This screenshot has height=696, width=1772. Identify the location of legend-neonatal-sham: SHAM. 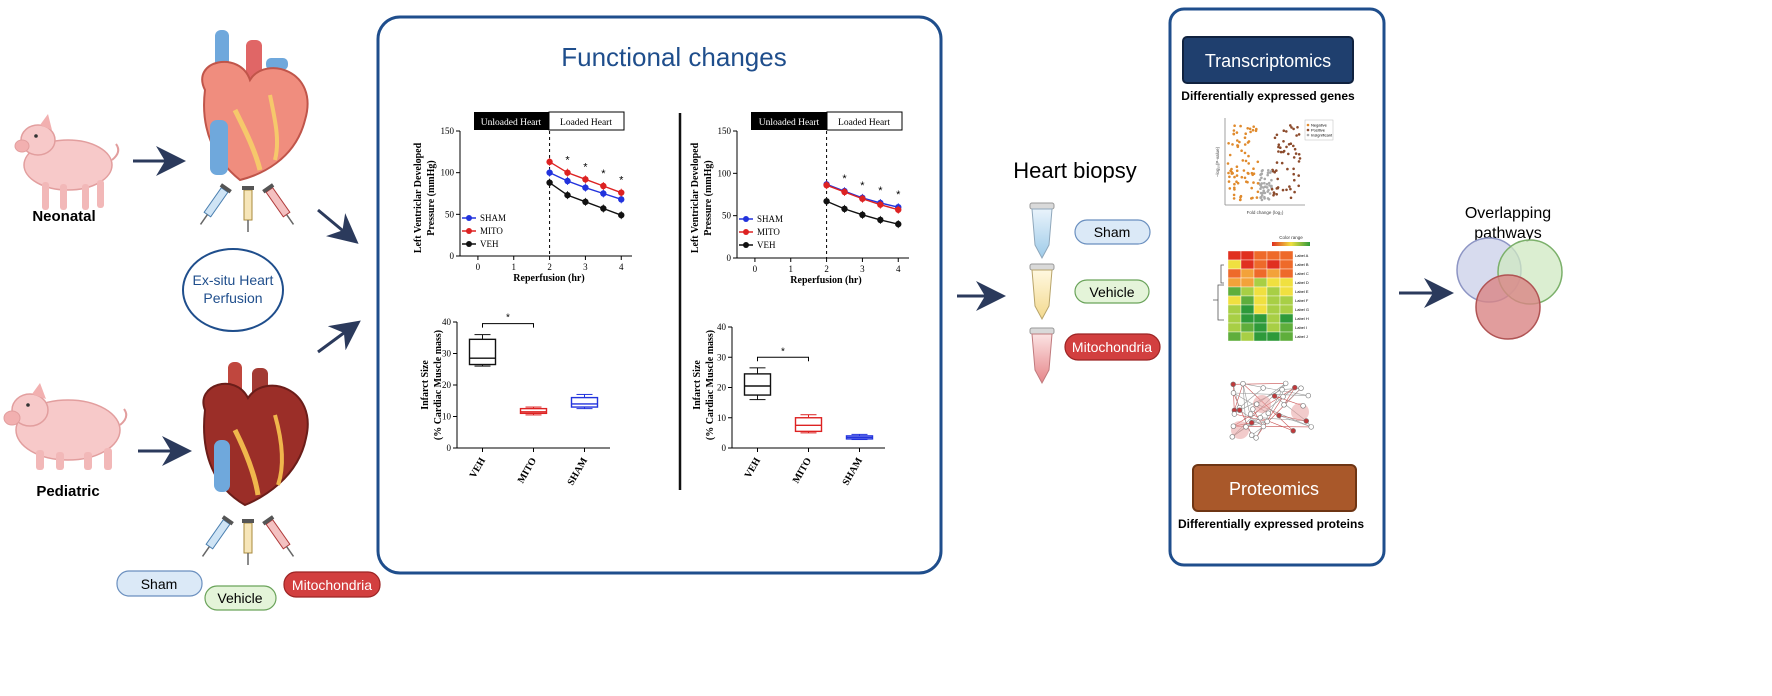
(493, 218).